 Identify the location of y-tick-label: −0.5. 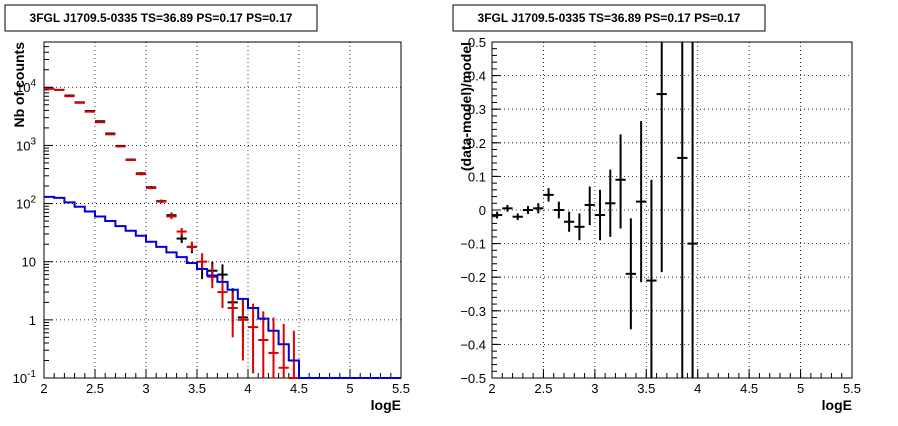
(473, 378).